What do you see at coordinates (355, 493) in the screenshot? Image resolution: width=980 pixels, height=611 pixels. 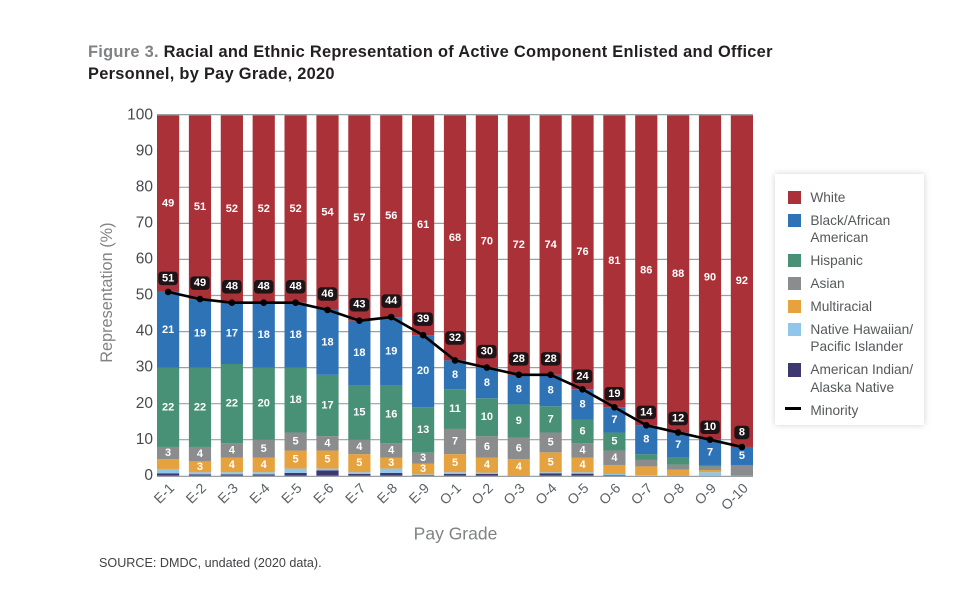 I see `svg-text: E-7` at bounding box center [355, 493].